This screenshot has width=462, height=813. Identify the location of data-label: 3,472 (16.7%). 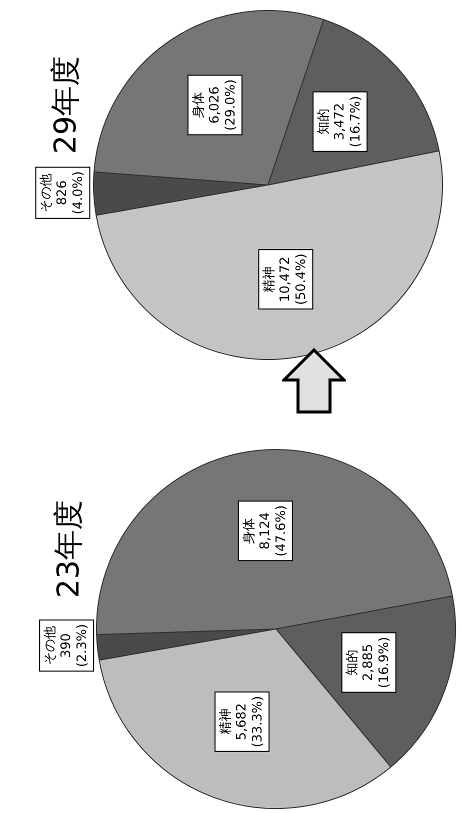
(348, 122).